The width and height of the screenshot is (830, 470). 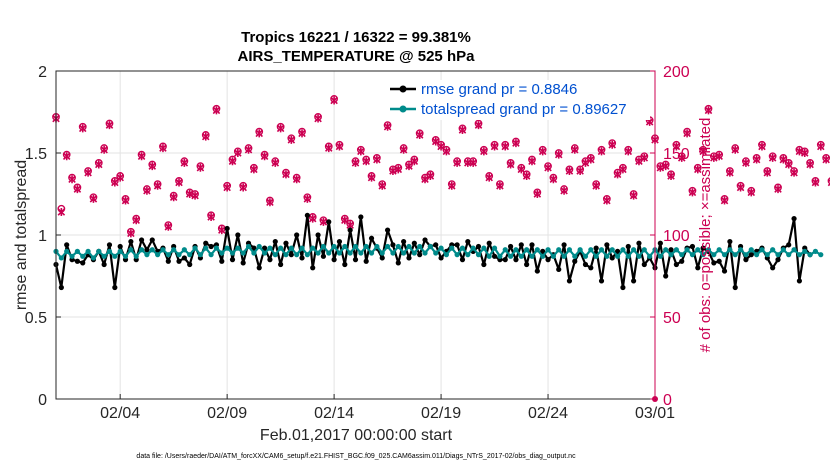 What do you see at coordinates (334, 413) in the screenshot?
I see `x-tick-label: 02/14` at bounding box center [334, 413].